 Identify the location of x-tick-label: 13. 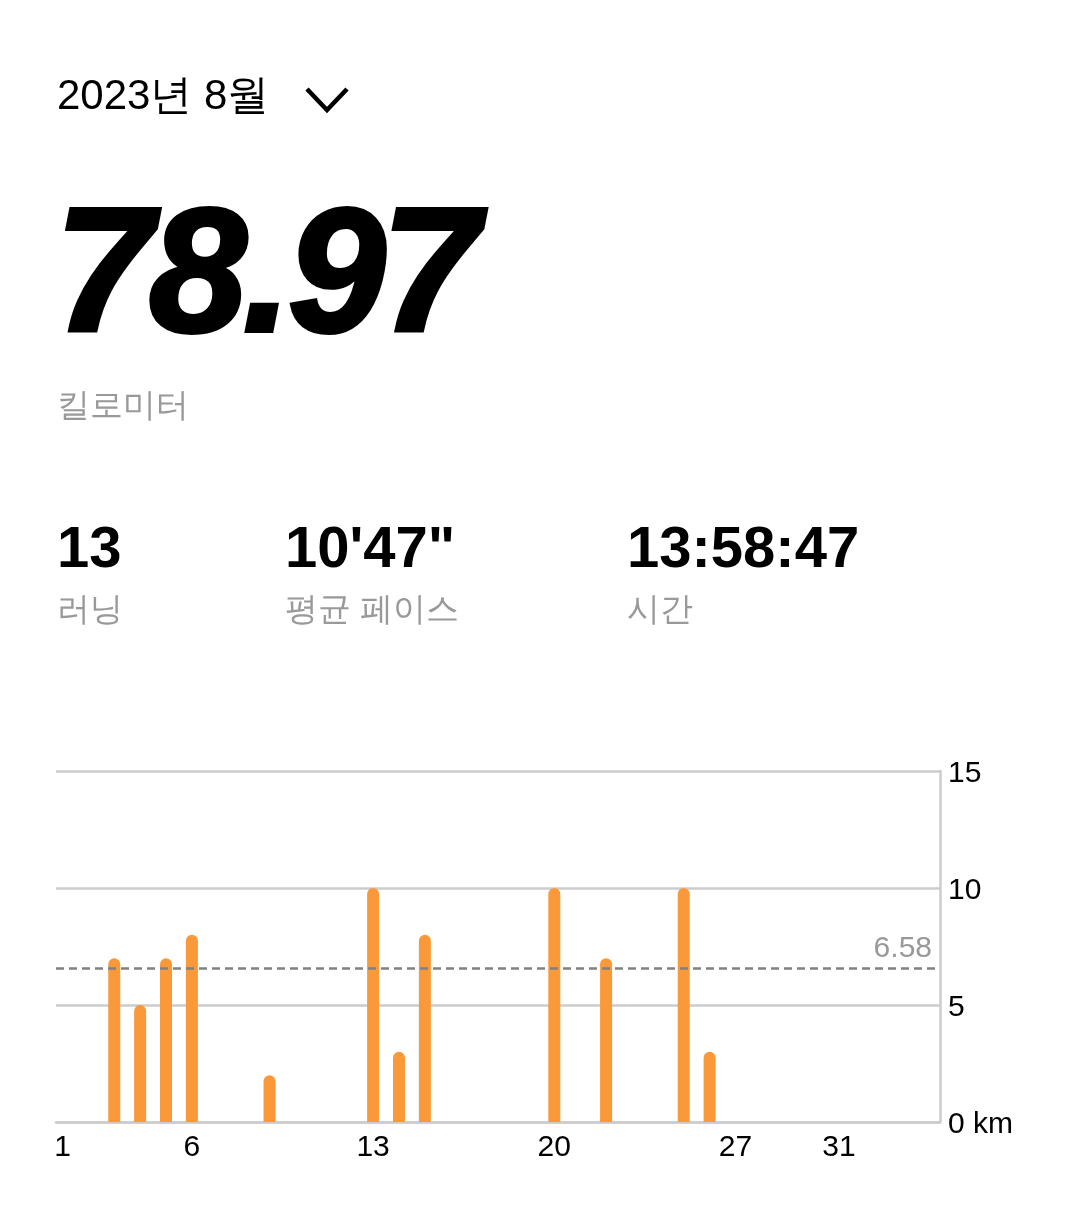
(373, 1145).